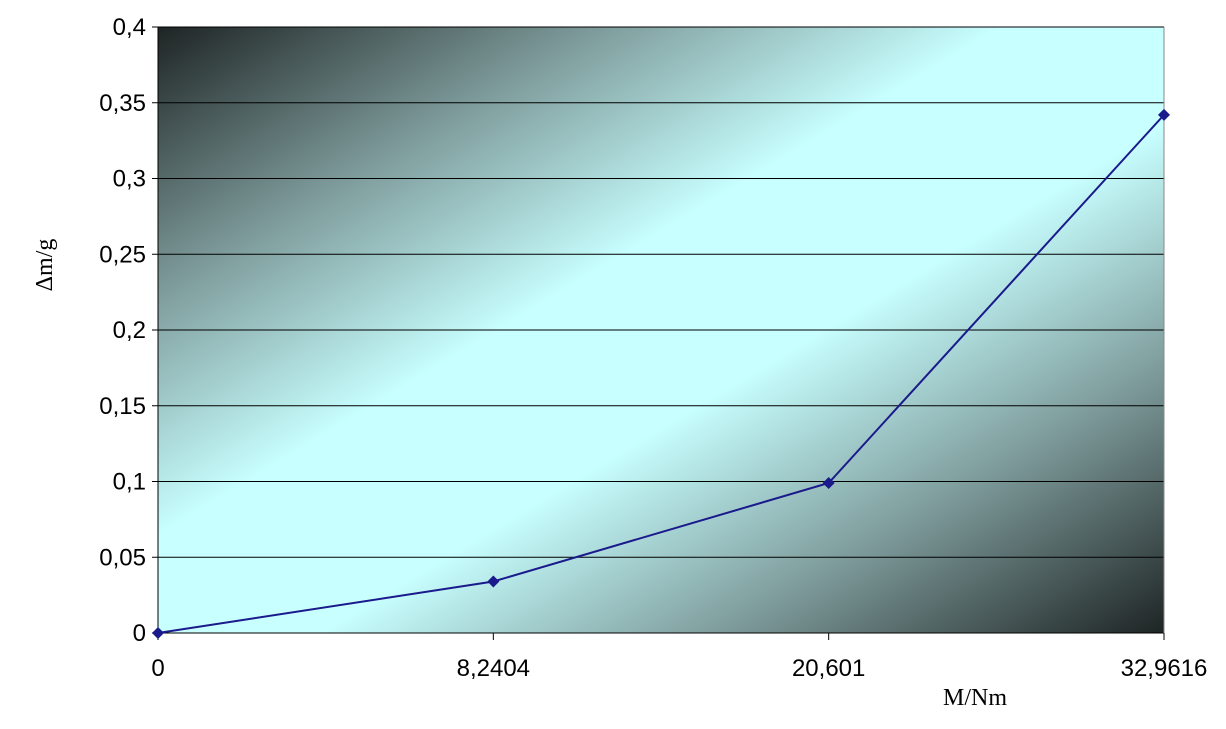  What do you see at coordinates (139, 633) in the screenshot?
I see `y-tick-label: 0` at bounding box center [139, 633].